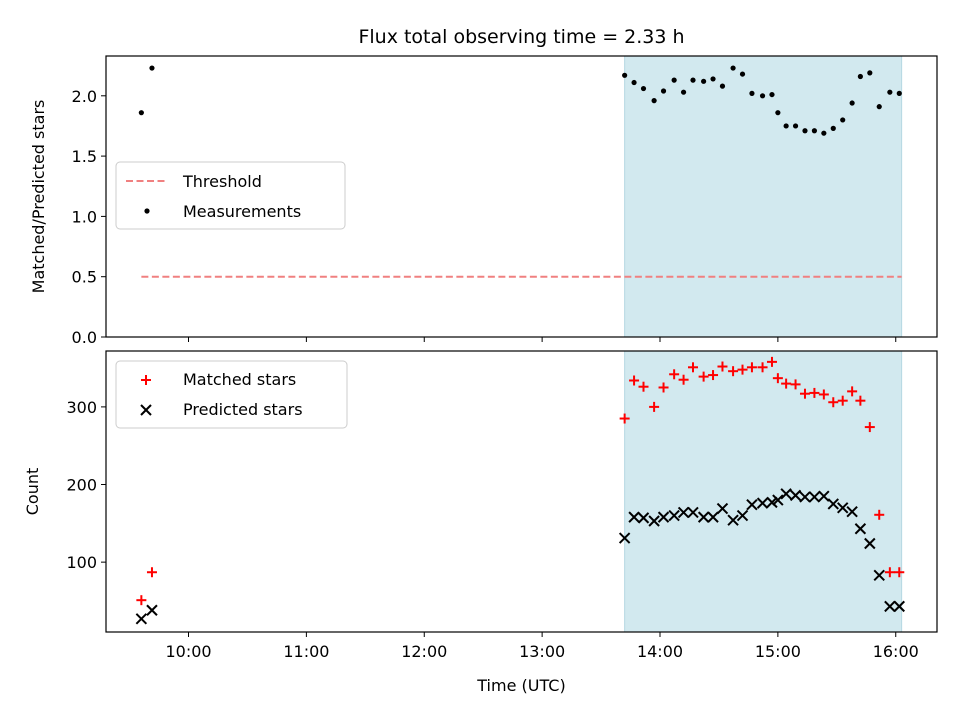  I want to click on legend: Threshold Measurements, so click(230, 195).